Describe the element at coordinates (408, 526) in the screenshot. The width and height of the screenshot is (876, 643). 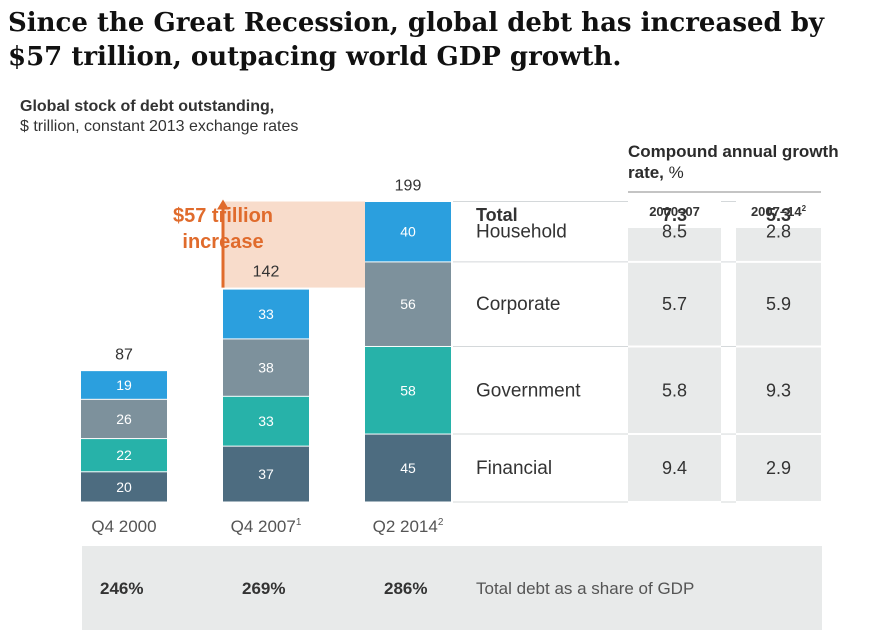
I see `x-tick-label: Q2 20142` at that location.